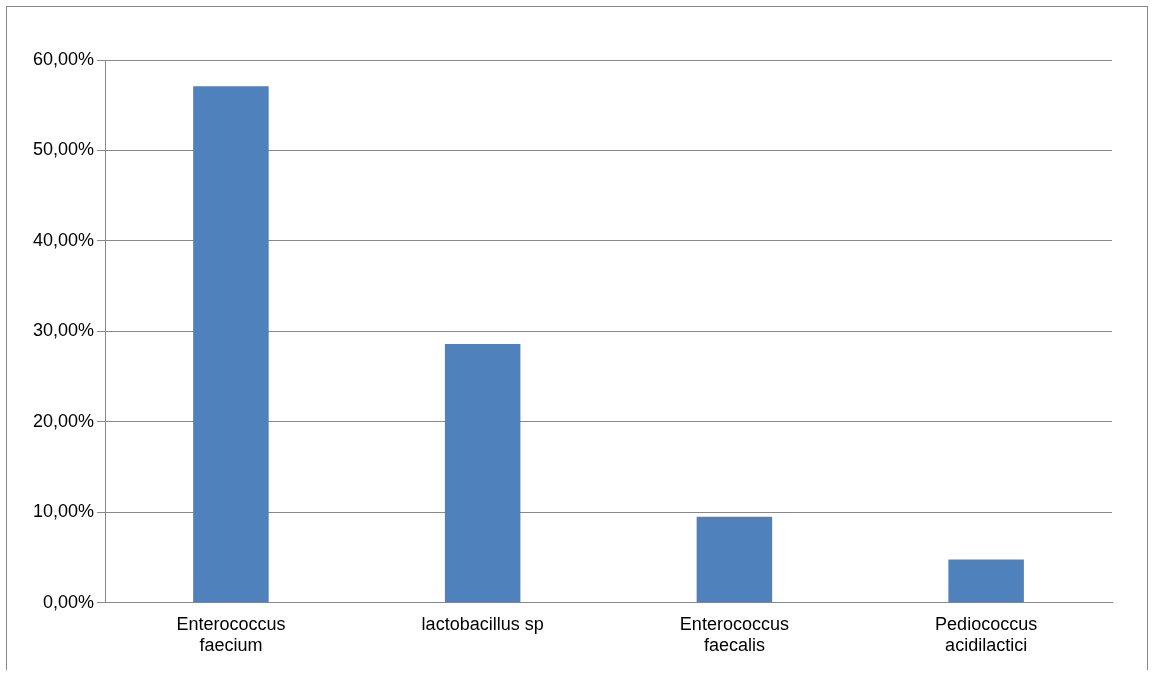 This screenshot has width=1152, height=675. Describe the element at coordinates (986, 634) in the screenshot. I see `x-tick-label: Pediococcus acidilactici` at that location.